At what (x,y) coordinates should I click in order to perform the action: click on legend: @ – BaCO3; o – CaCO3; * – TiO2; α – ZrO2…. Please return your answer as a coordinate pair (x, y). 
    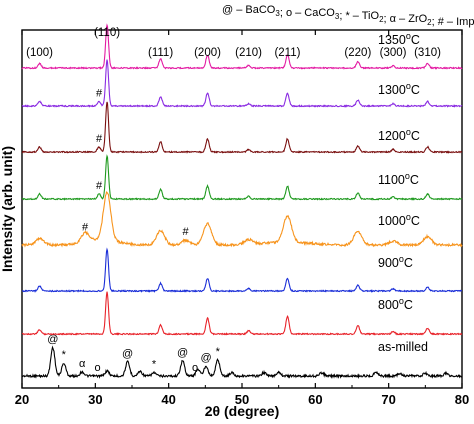
    Looking at the image, I should click on (348, 16).